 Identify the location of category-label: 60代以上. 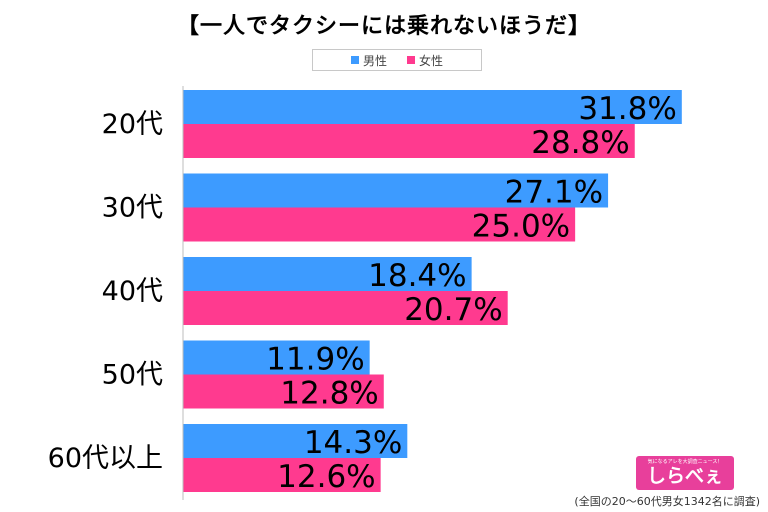
(105, 458).